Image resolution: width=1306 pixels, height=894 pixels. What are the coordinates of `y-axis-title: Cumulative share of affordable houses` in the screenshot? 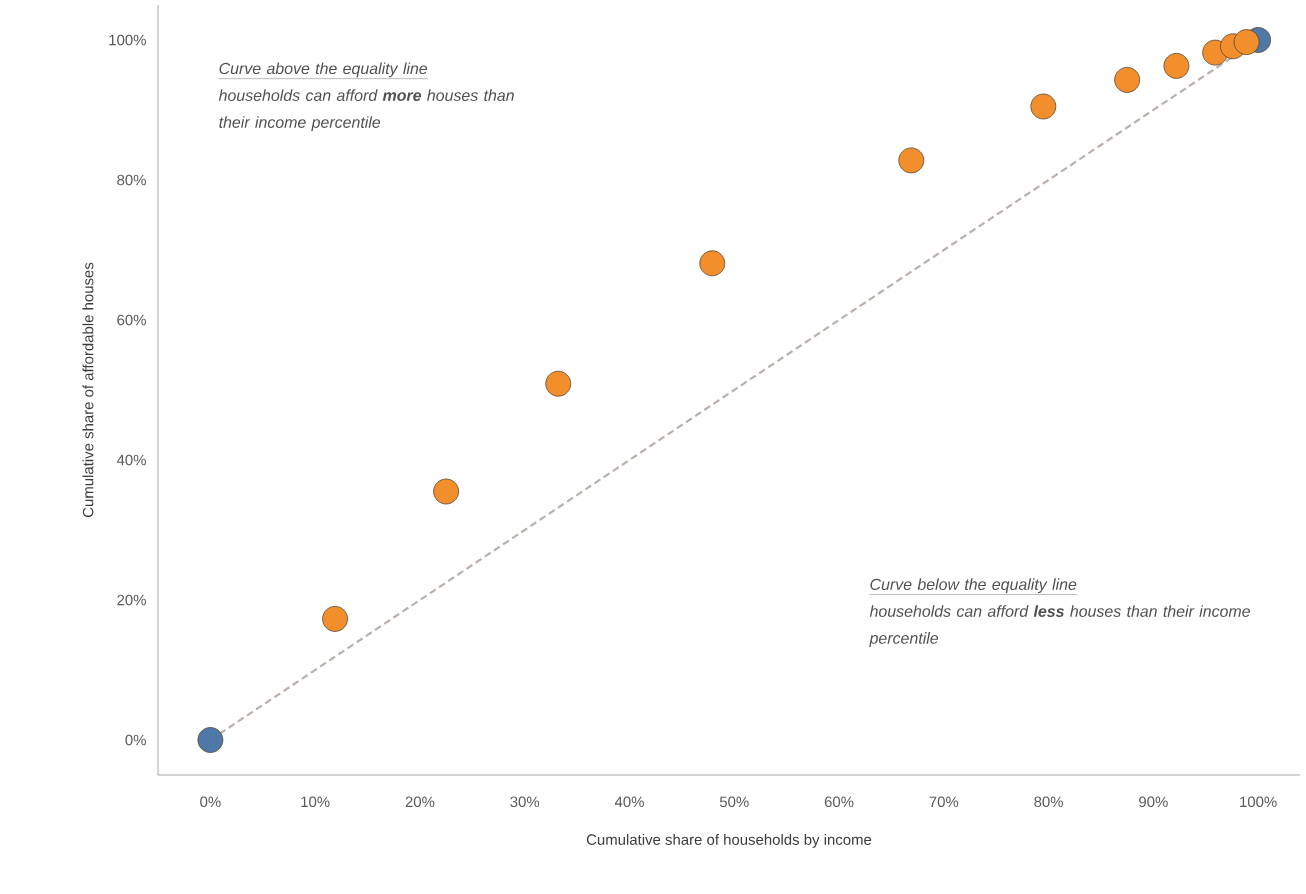 It's located at (88, 390).